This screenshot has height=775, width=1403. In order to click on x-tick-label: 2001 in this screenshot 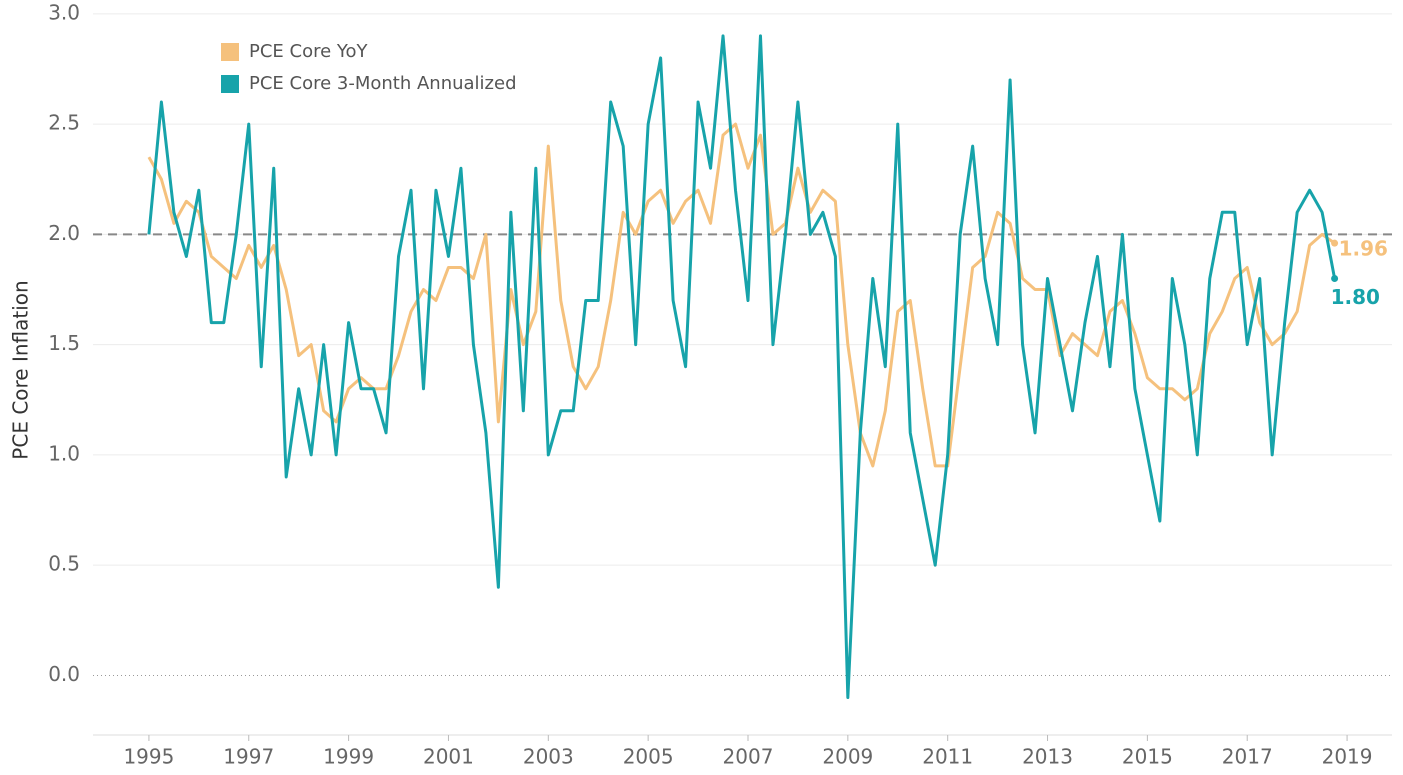, I will do `click(448, 757)`.